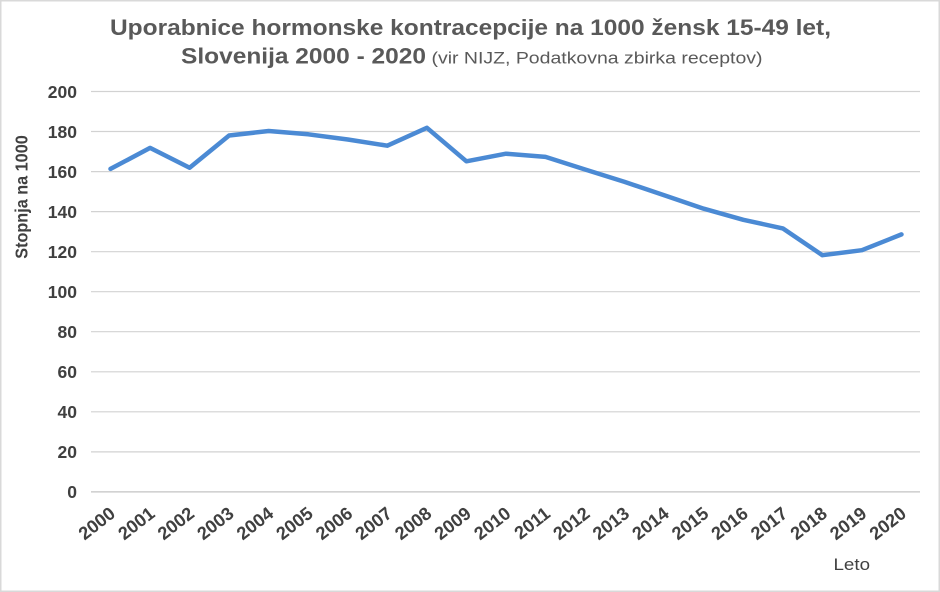 This screenshot has width=940, height=592. What do you see at coordinates (852, 564) in the screenshot?
I see `svg-text: Leto` at bounding box center [852, 564].